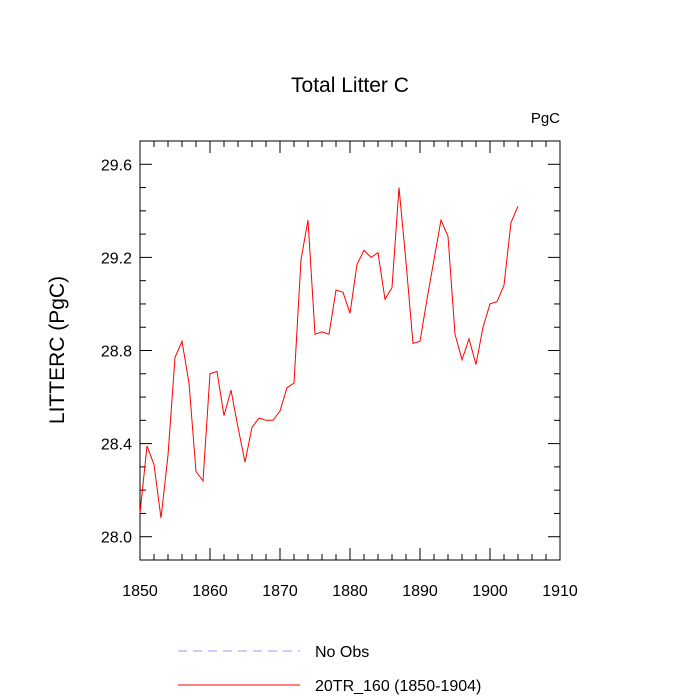  I want to click on y-axis-label: LITTERC (PgC), so click(57, 350).